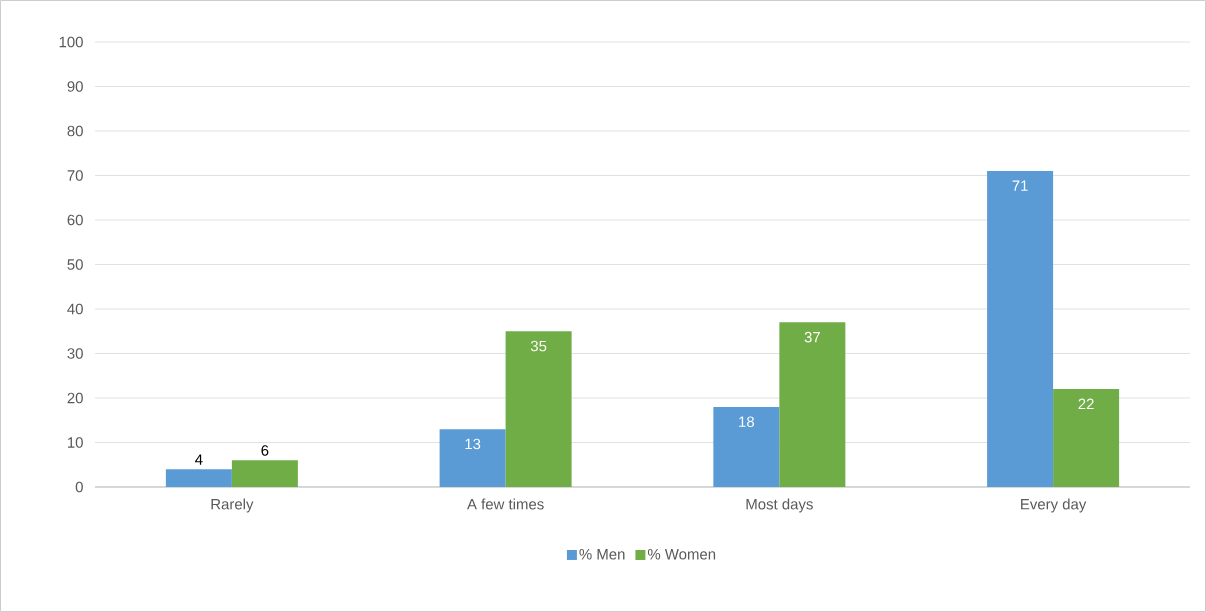 This screenshot has height=612, width=1206. What do you see at coordinates (75, 309) in the screenshot?
I see `y-tick-label: 40` at bounding box center [75, 309].